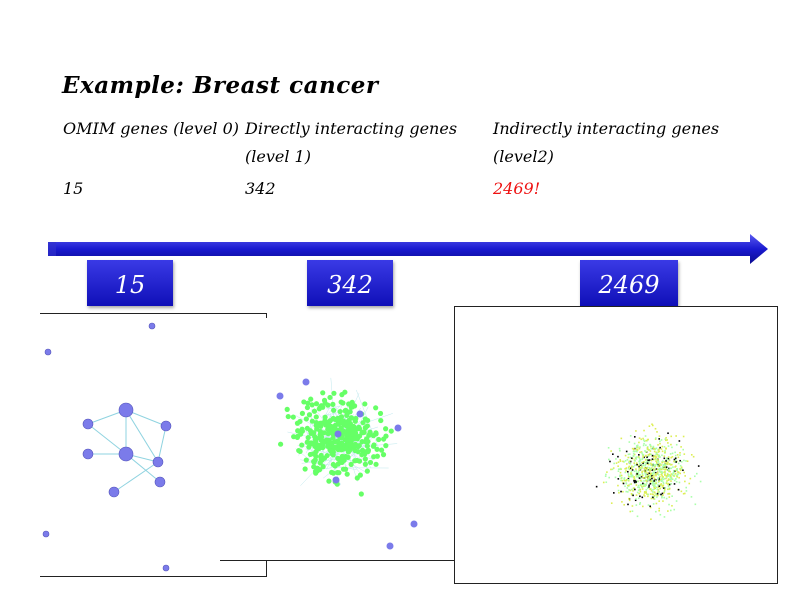 The height and width of the screenshot is (600, 800). Describe the element at coordinates (151, 128) in the screenshot. I see `header-omim-genes: OMIM genes (level 0)` at that location.